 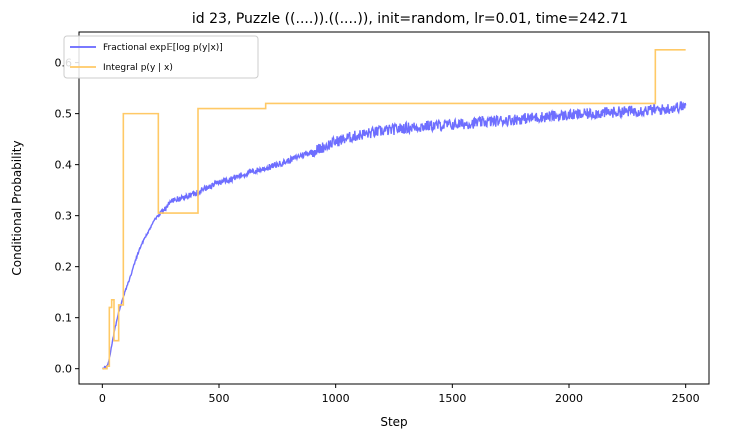 What do you see at coordinates (64, 165) in the screenshot?
I see `y-tick-label: 0.4` at bounding box center [64, 165].